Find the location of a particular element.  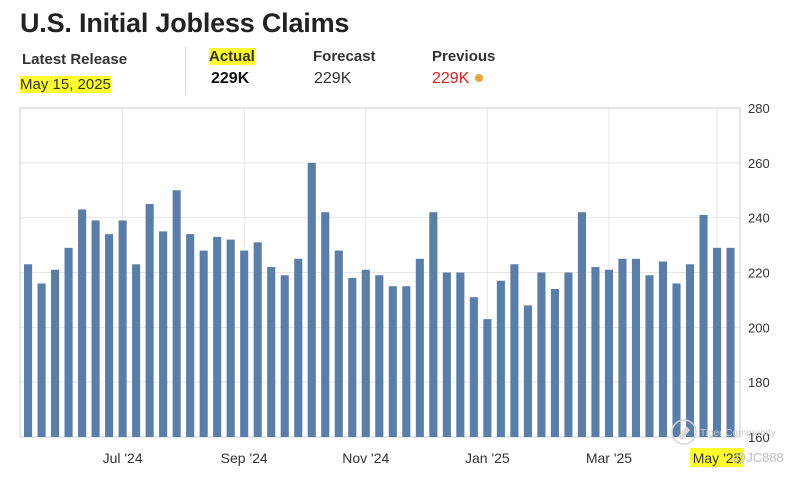

x-tick-label: Sep '24 is located at coordinates (244, 458).